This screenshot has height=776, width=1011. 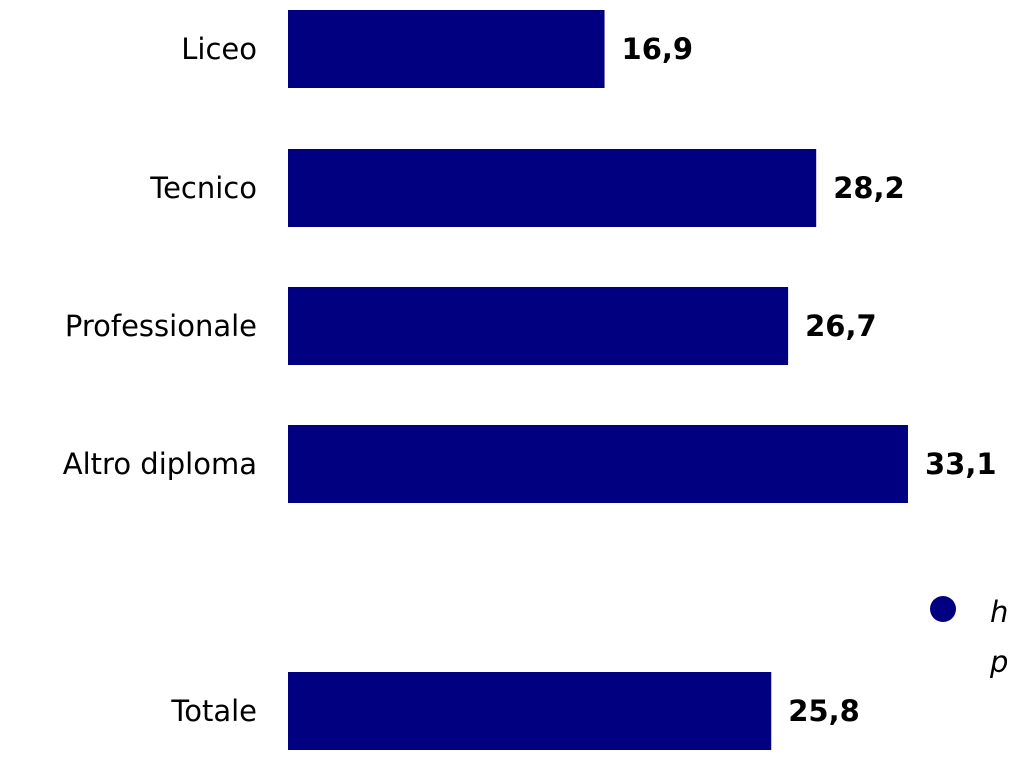 What do you see at coordinates (219, 49) in the screenshot?
I see `category-label: Liceo` at bounding box center [219, 49].